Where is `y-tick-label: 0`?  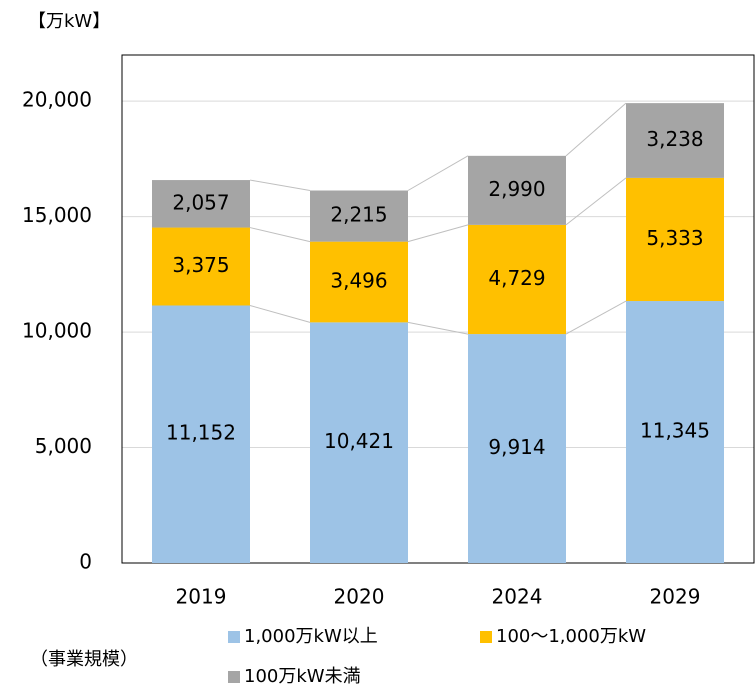
y-tick-label: 0 is located at coordinates (85, 562).